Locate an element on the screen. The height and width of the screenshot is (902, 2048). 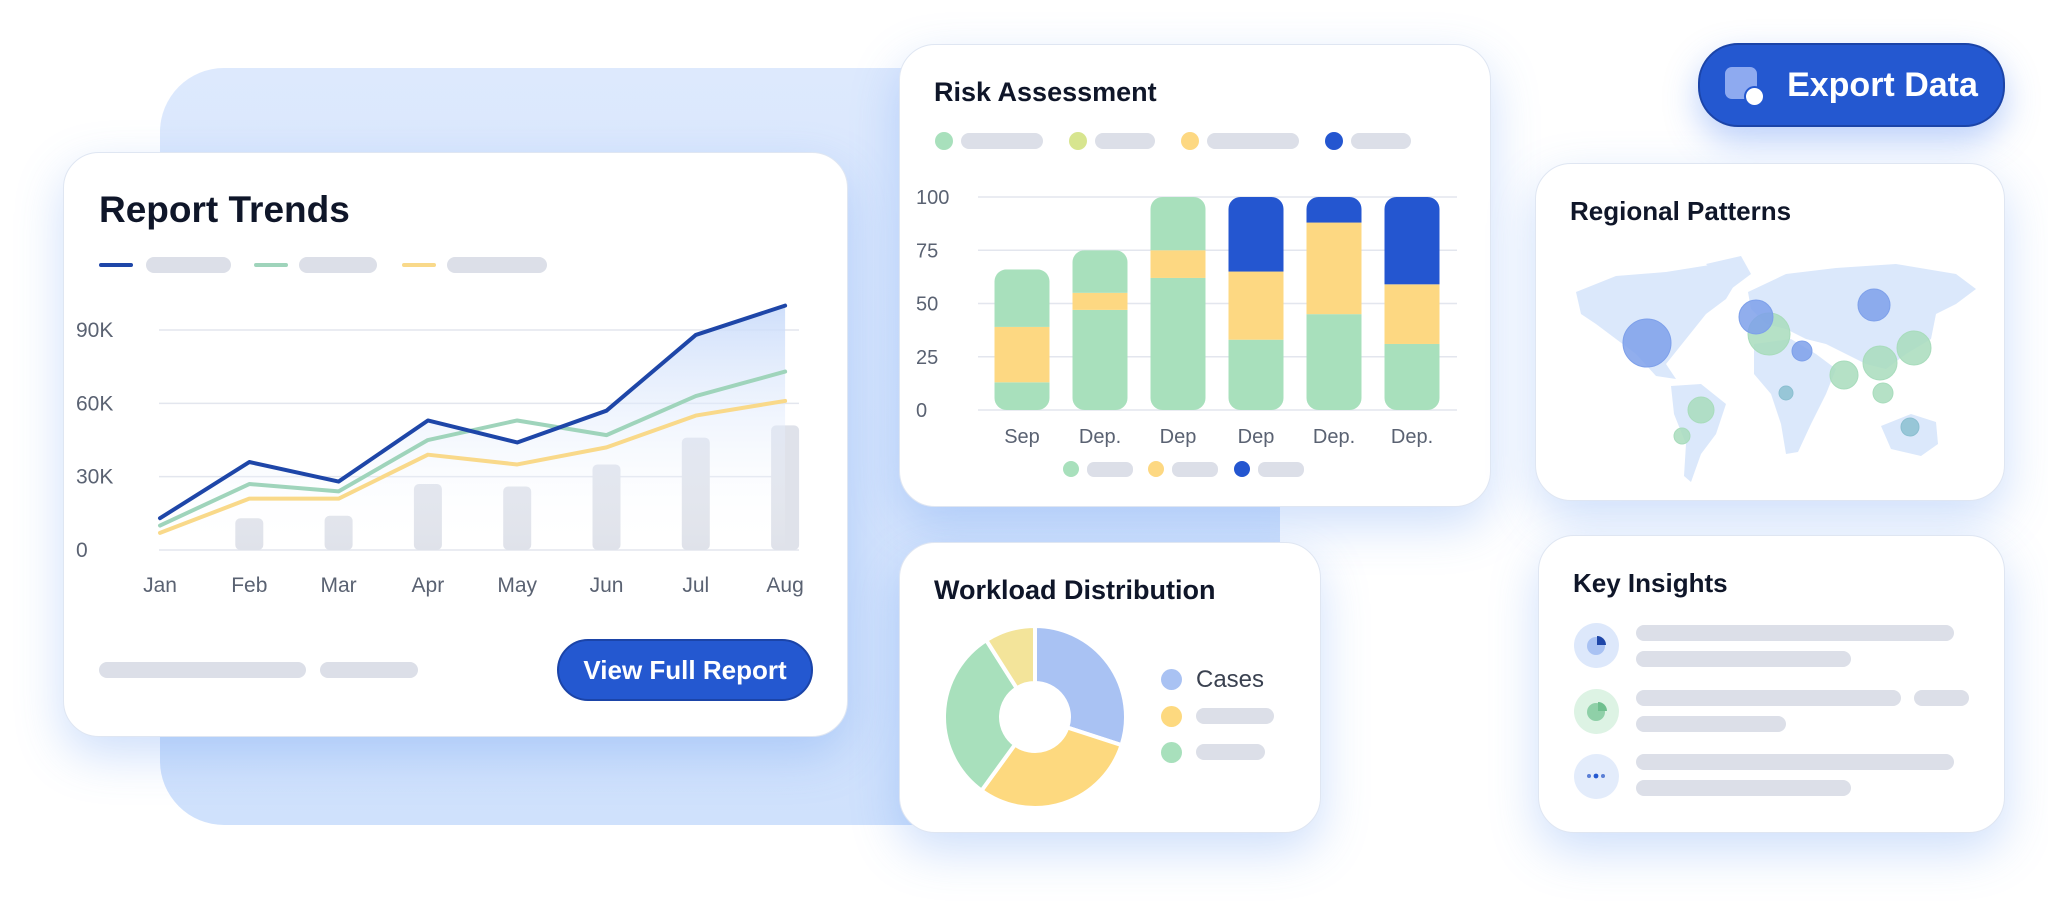
workload-donut-chart is located at coordinates (1035, 716).